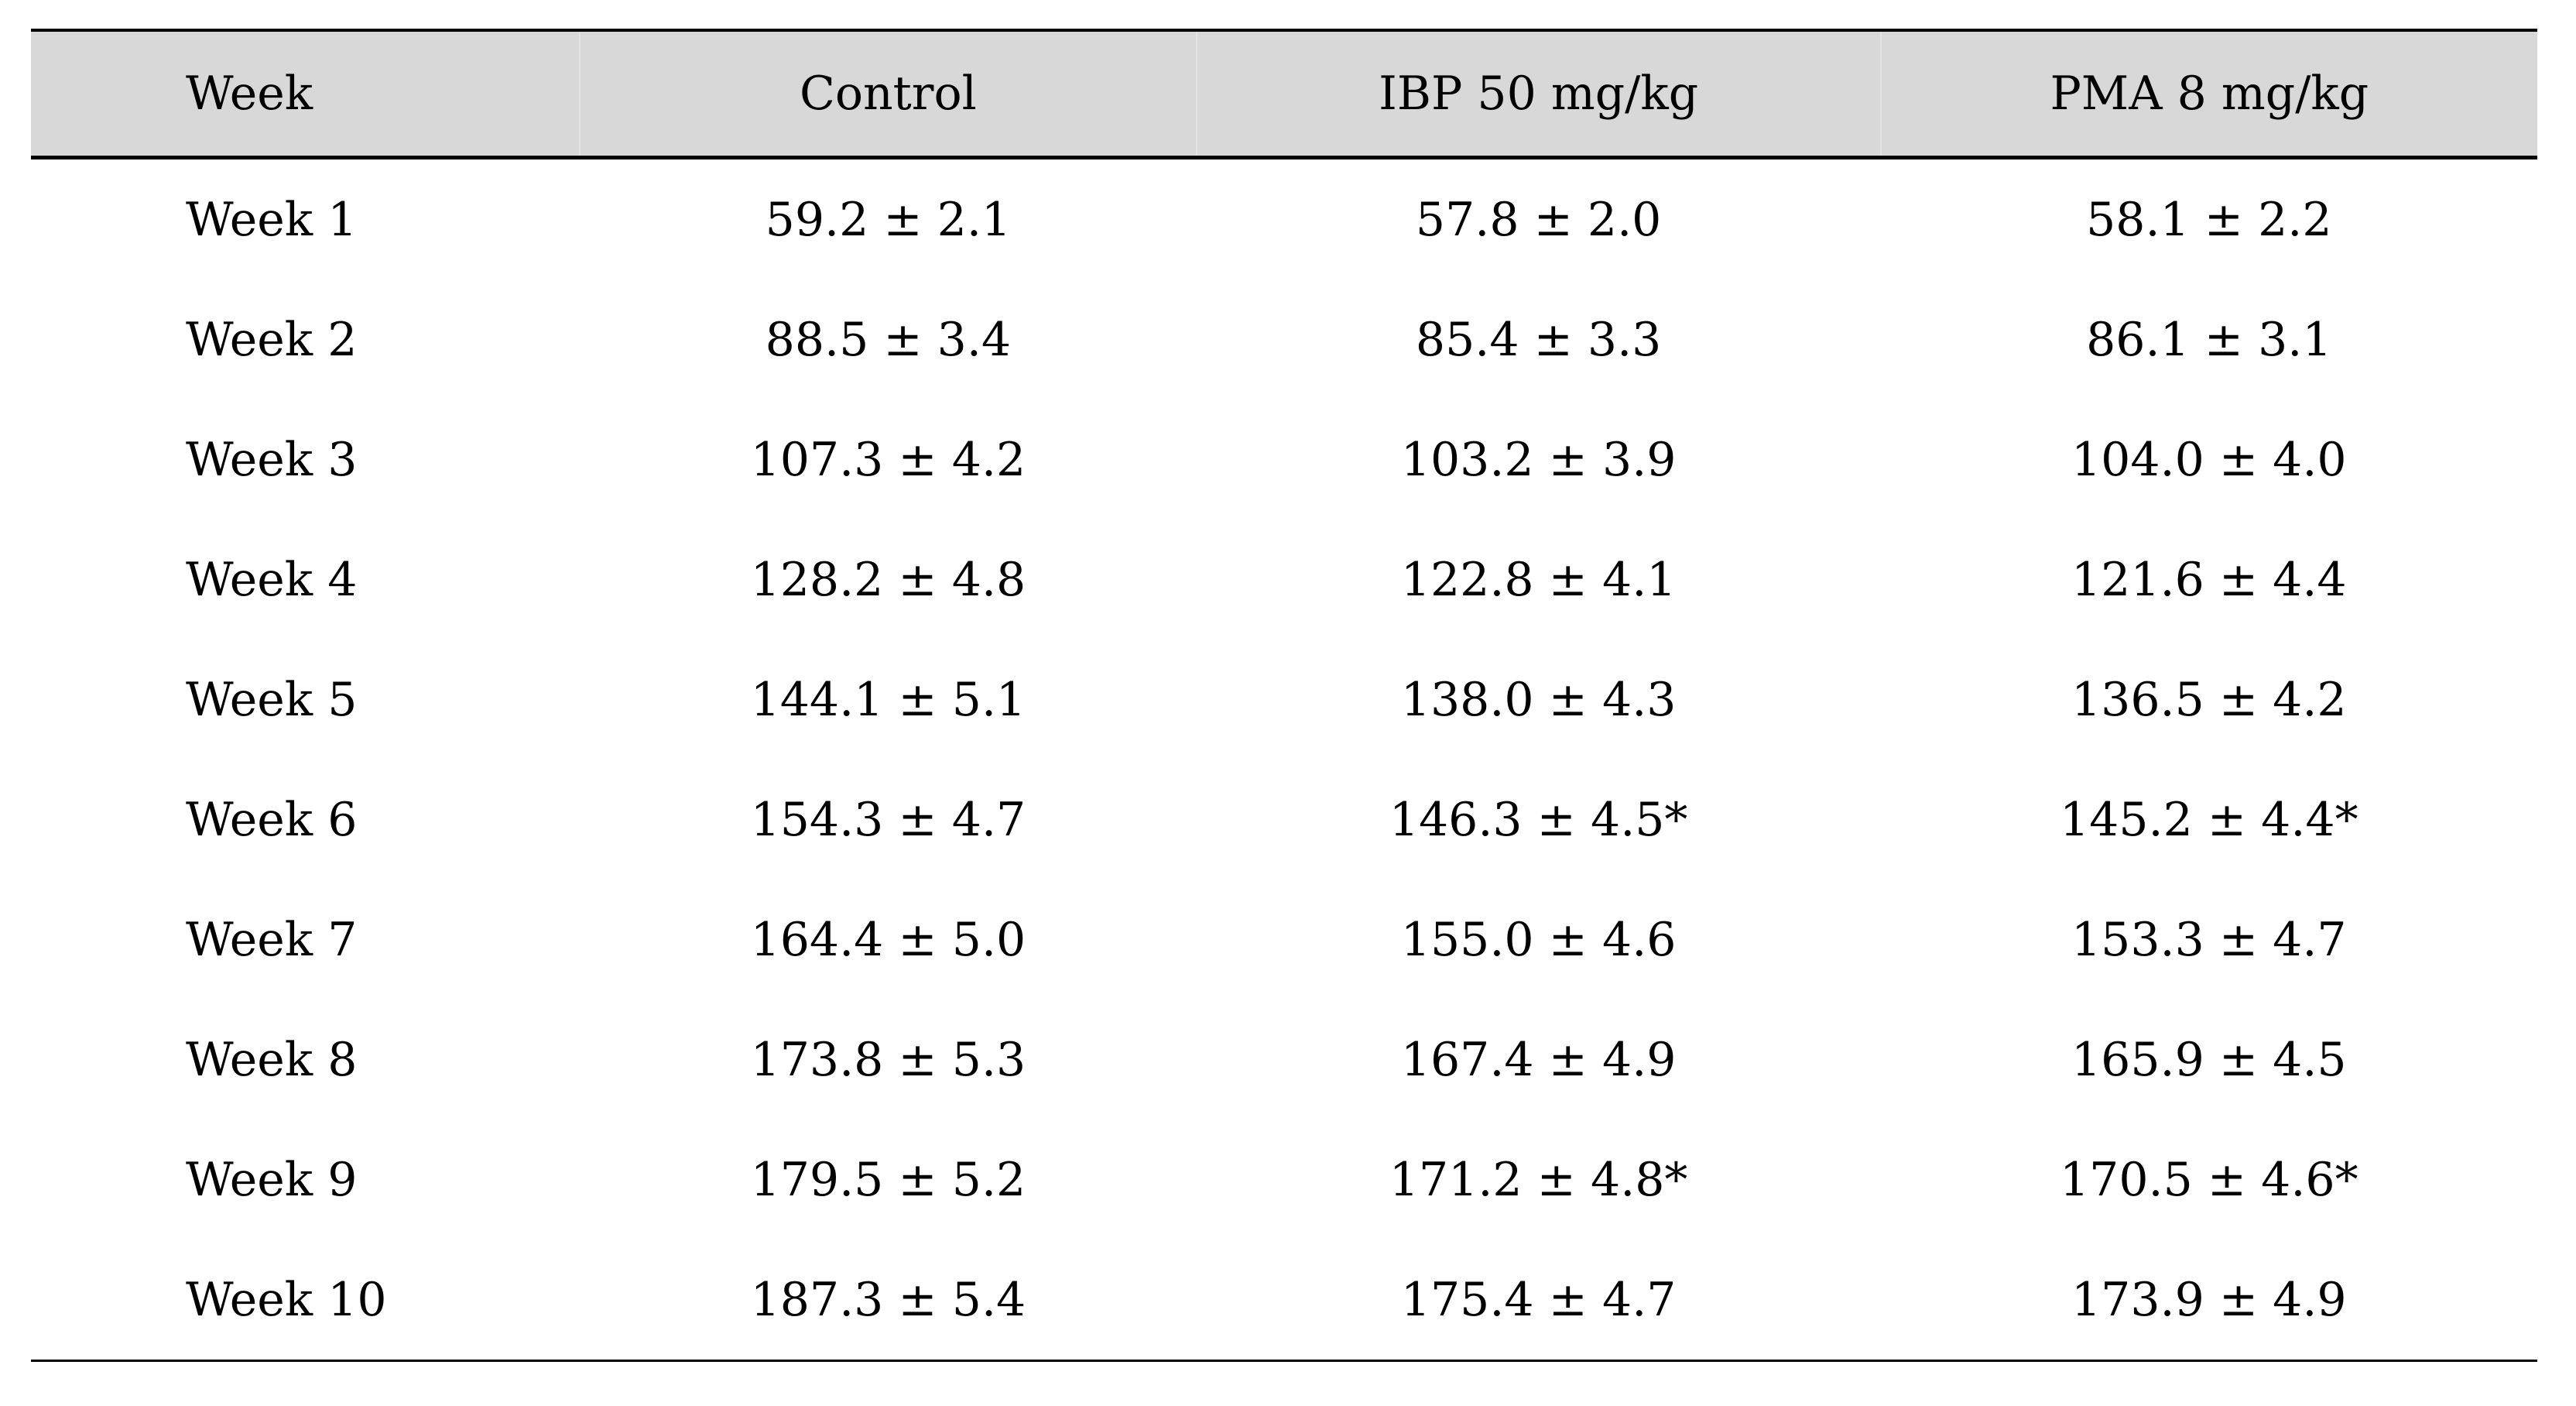 The height and width of the screenshot is (1406, 2576). I want to click on column-header-pma: PMA 8 mg/kg, so click(2208, 94).